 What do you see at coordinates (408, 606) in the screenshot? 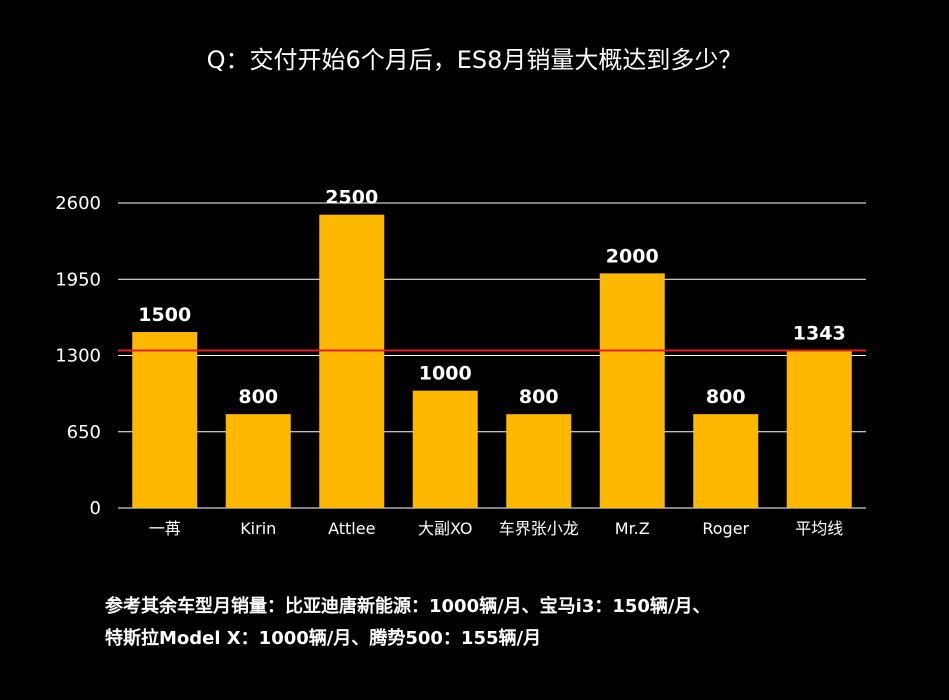
I see `footnote-line-1: 参考其余车型月销量：比亚迪唐新能源：1000辆/月、宝马i3：150辆/月、` at bounding box center [408, 606].